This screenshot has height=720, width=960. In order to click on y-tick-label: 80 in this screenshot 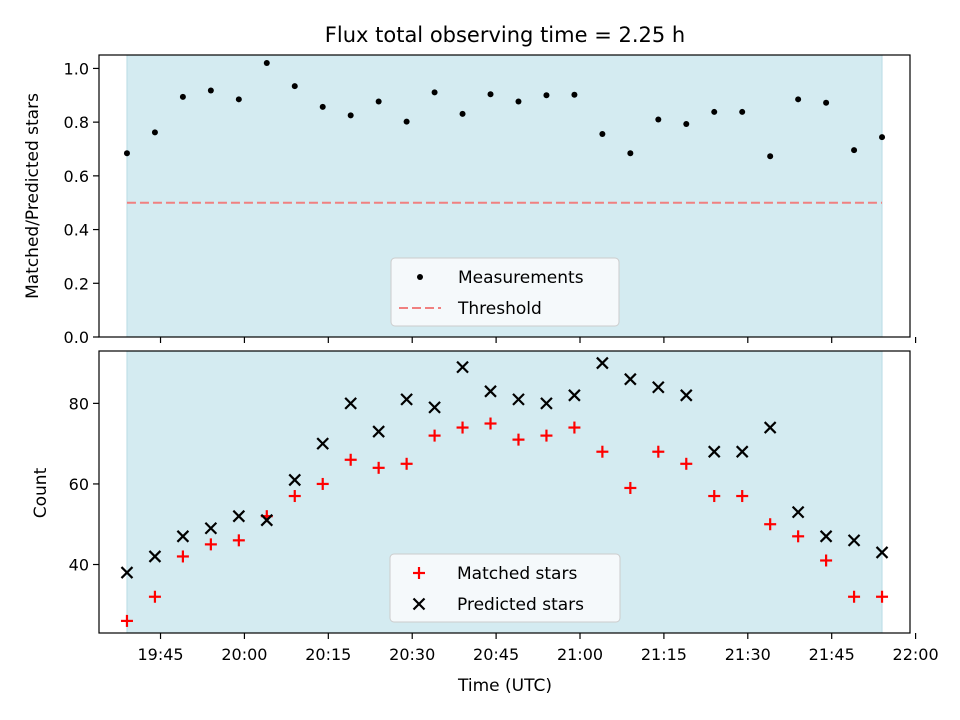, I will do `click(79, 403)`.